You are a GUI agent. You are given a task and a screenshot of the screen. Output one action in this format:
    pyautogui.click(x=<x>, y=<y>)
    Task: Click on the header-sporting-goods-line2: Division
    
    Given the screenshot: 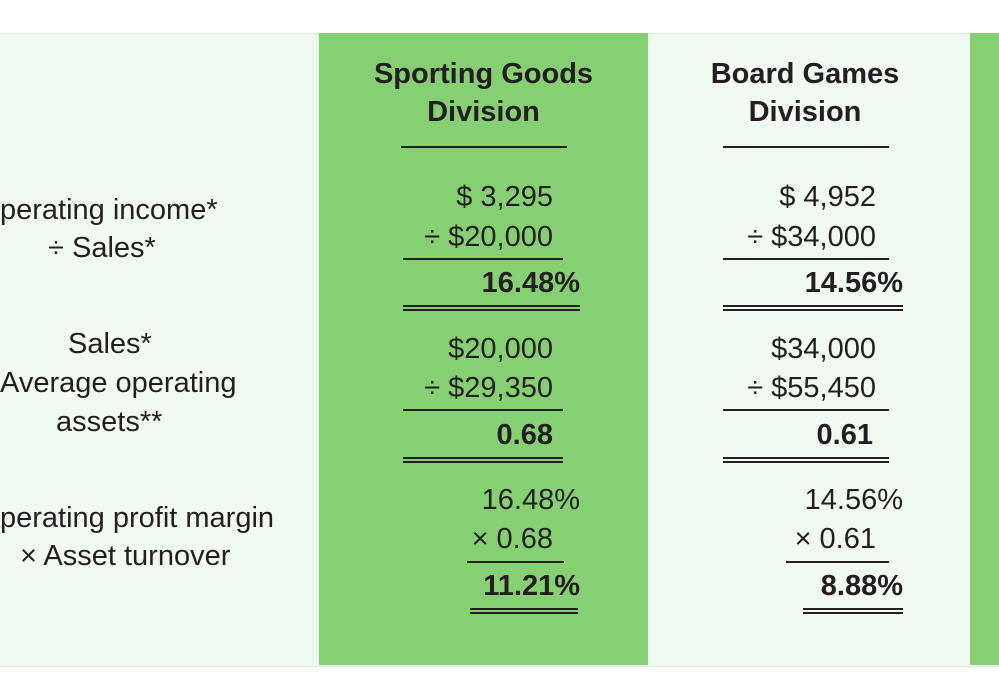 What is the action you would take?
    pyautogui.click(x=483, y=112)
    